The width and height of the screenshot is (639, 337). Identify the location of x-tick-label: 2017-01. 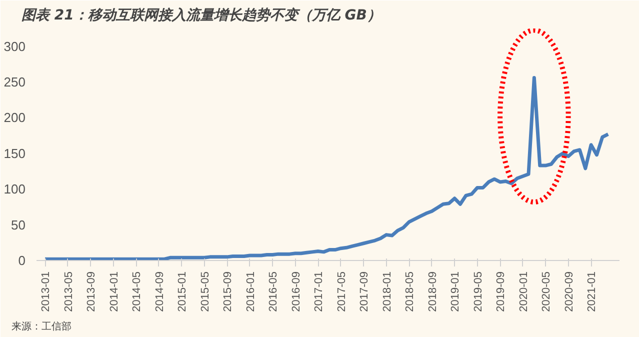
(319, 291).